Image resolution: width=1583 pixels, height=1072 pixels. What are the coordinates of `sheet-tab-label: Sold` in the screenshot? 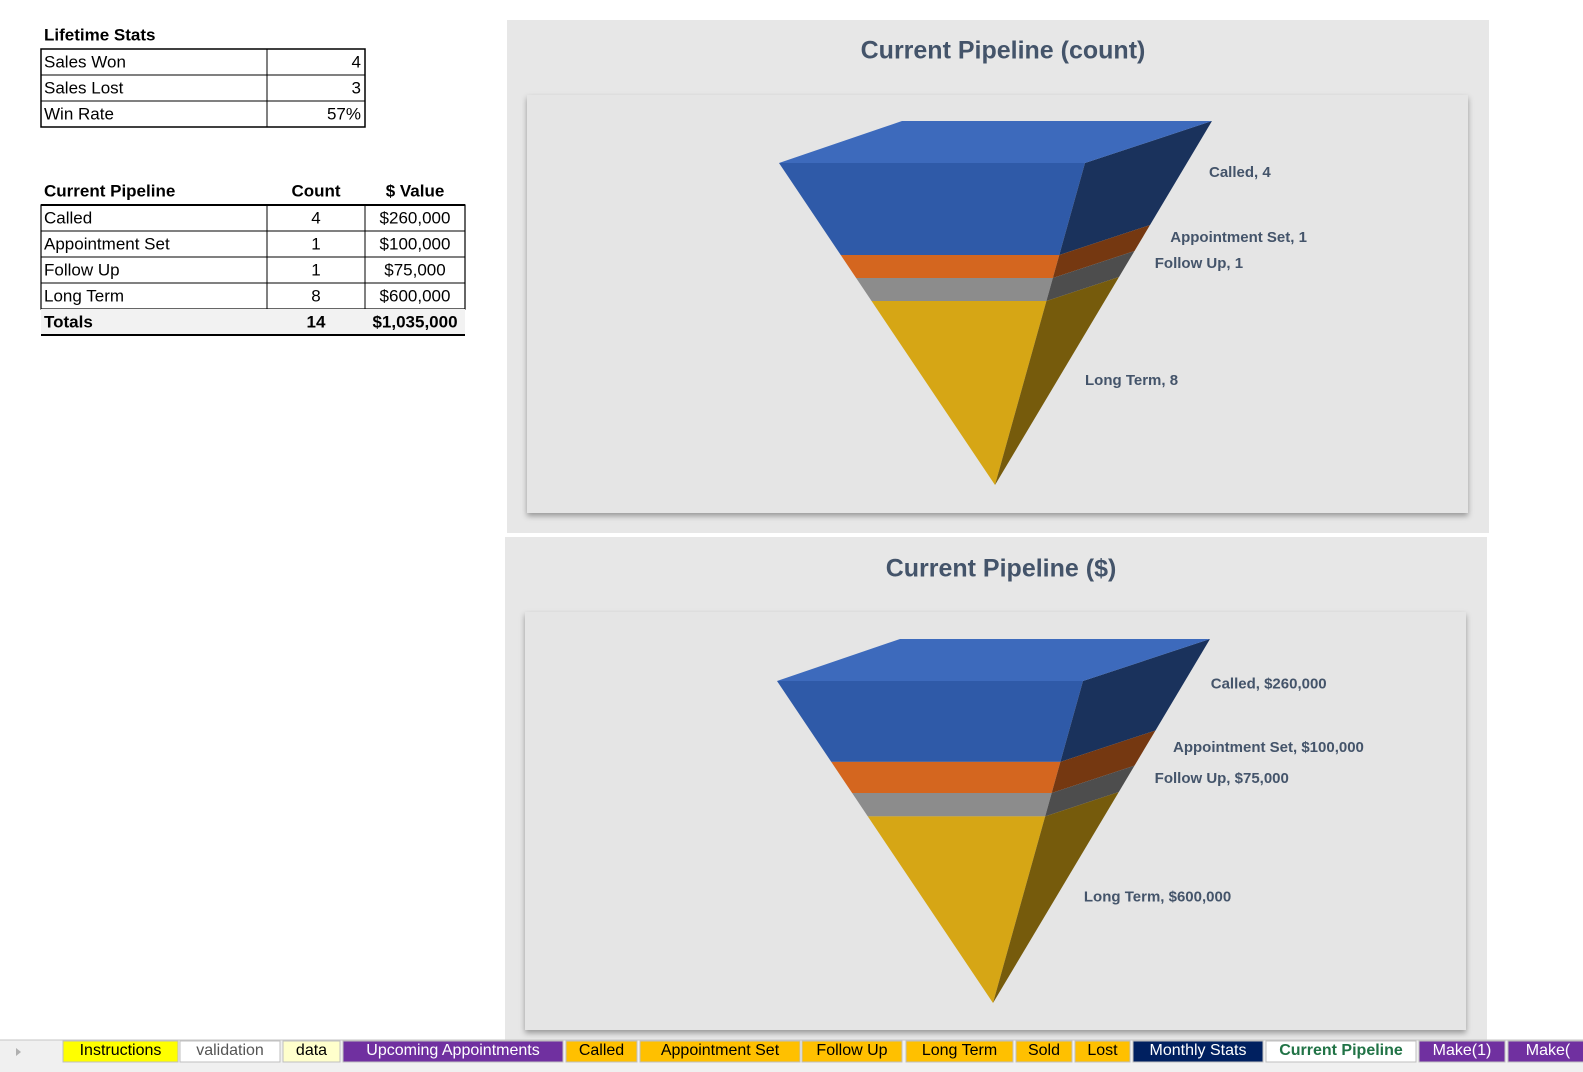 It's located at (1044, 1050).